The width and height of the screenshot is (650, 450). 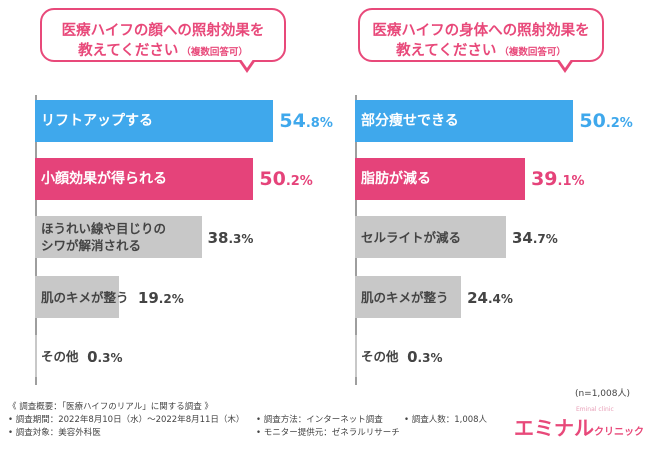 I want to click on bar-label: 脂肪が減る, so click(x=396, y=179).